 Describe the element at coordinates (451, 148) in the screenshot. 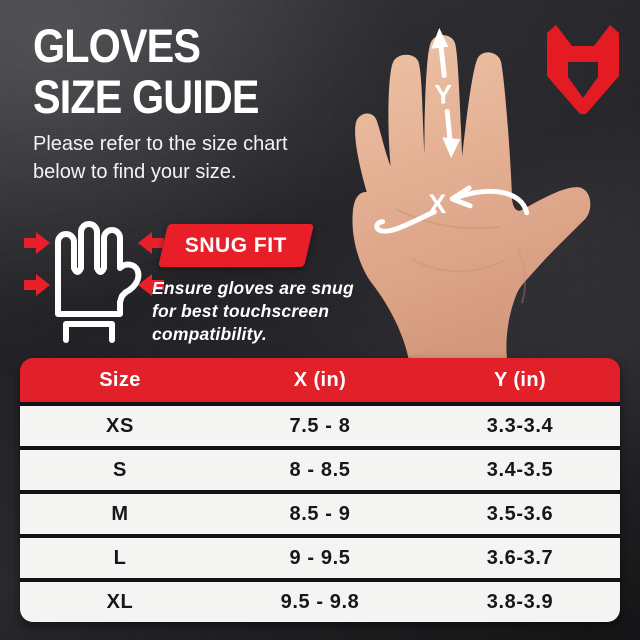

I see `y-arrowhead-down` at that location.